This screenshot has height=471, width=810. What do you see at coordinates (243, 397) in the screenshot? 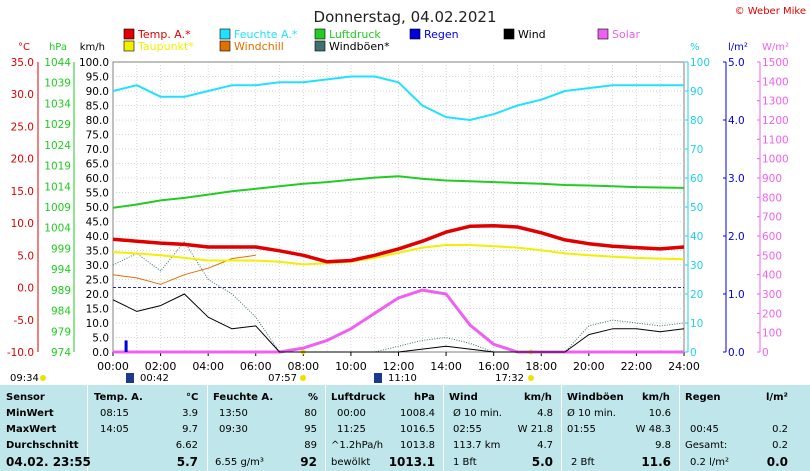
I see `header-humidity: Feuchte A.` at bounding box center [243, 397].